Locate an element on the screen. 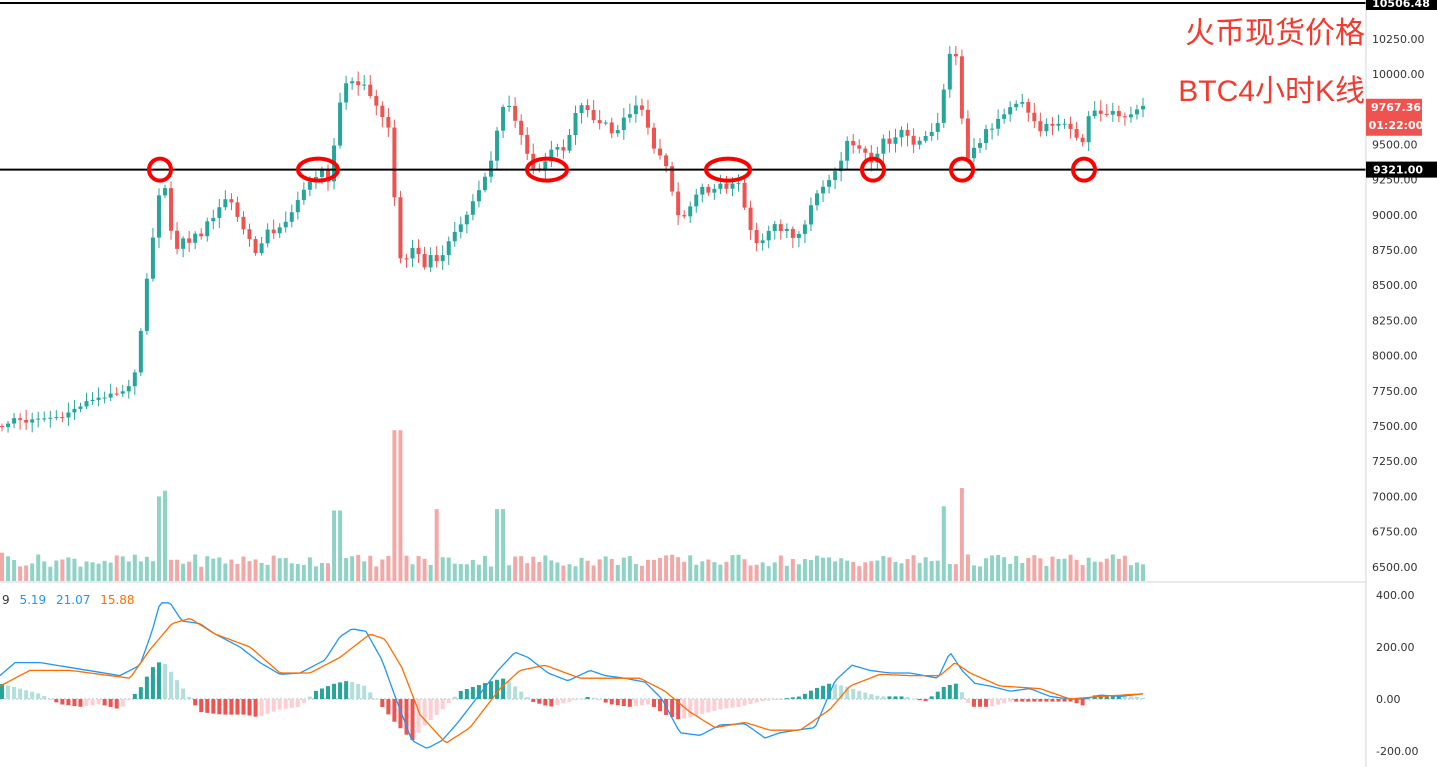 The height and width of the screenshot is (767, 1437). macd-legend: 9 5.19 21.07 15.88 is located at coordinates (68, 600).